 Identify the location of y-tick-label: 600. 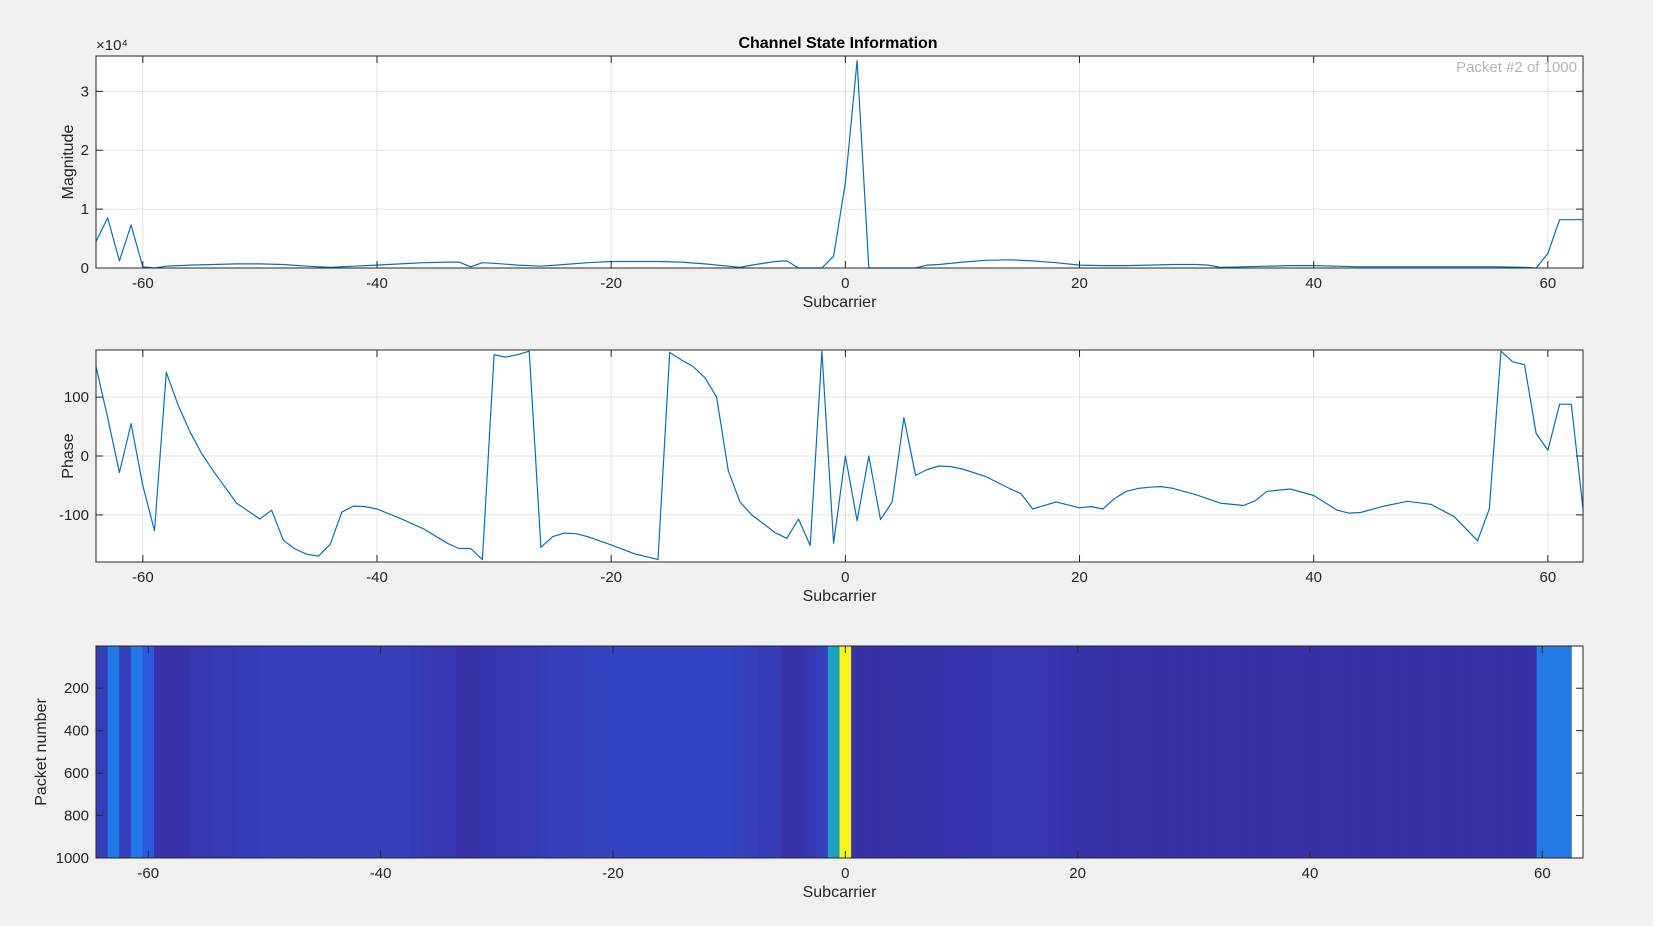
(76, 773).